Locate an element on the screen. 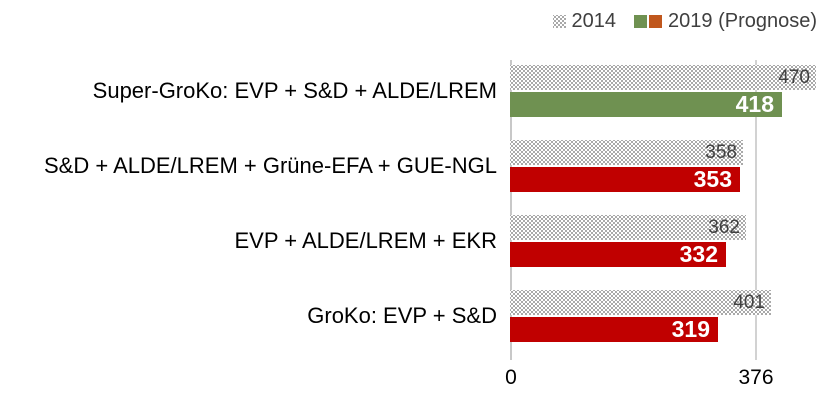  bar-value-label-2019: 332 is located at coordinates (698, 254).